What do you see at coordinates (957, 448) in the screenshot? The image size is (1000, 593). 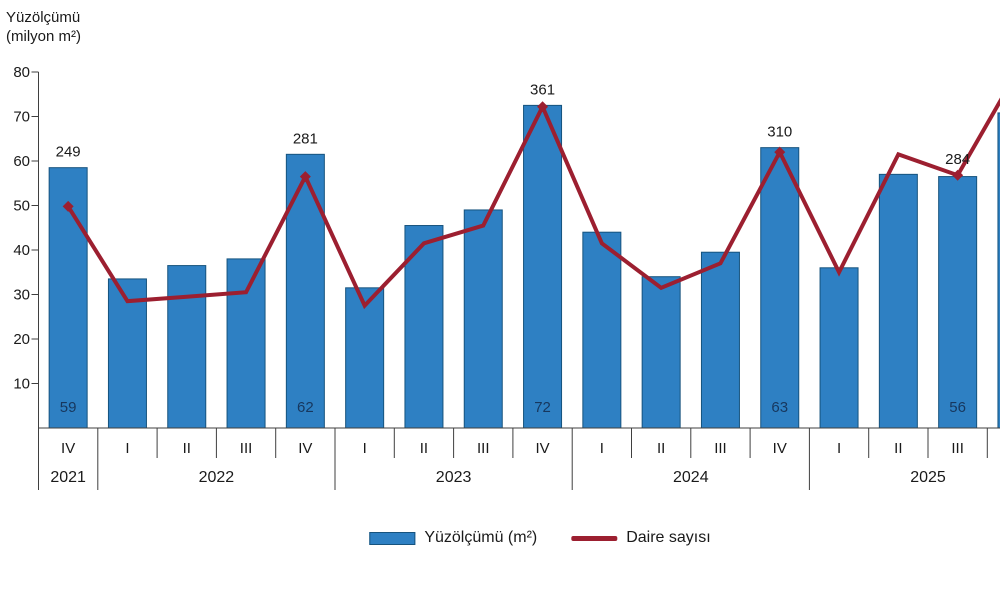 I see `quarter-label-15: III` at bounding box center [957, 448].